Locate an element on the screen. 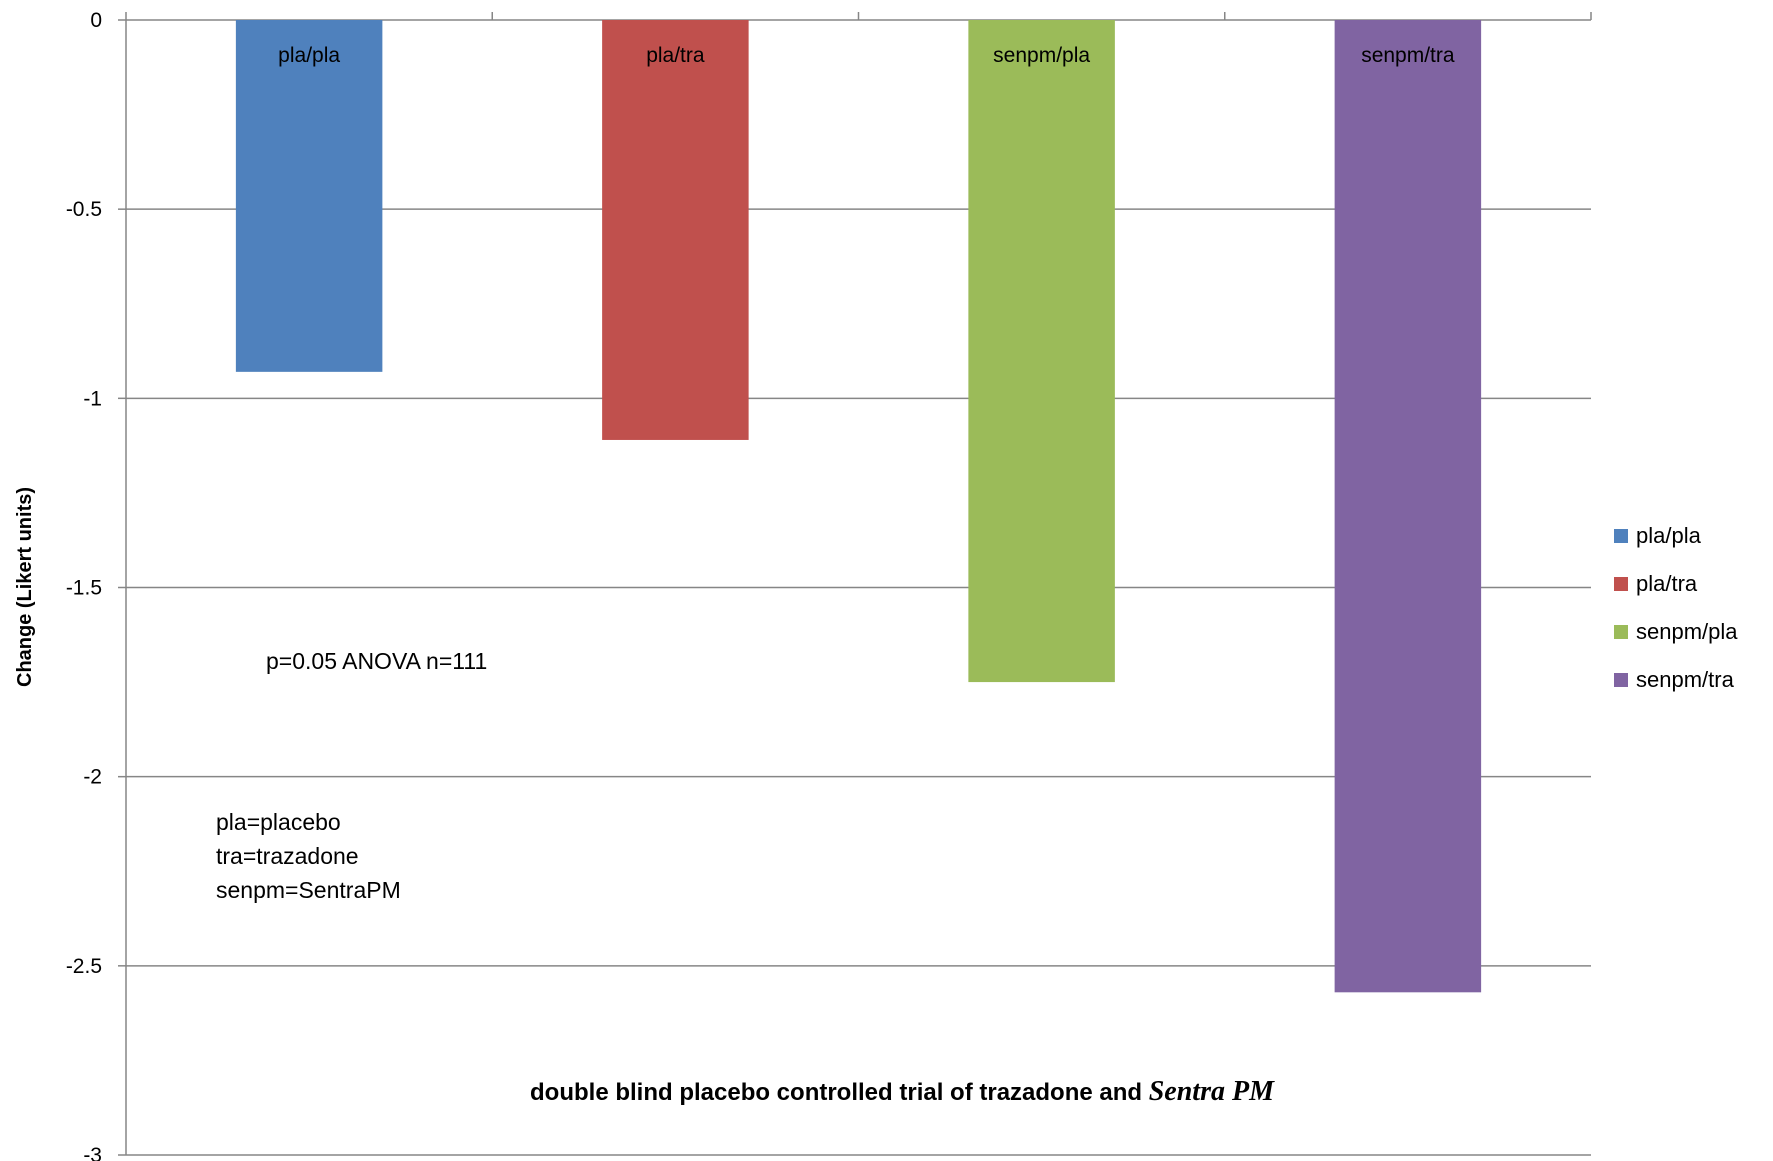 This screenshot has width=1773, height=1161. chart-title-italic: Sentra PM is located at coordinates (1212, 1091).